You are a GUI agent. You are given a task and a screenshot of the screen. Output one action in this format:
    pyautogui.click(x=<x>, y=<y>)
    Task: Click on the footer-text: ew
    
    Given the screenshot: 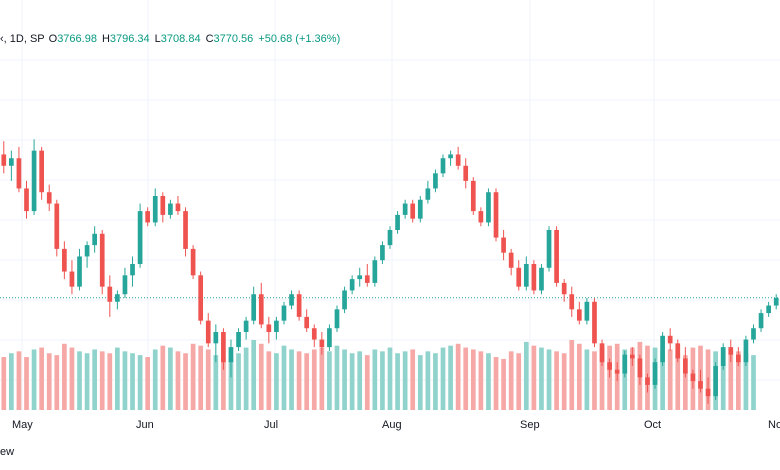 What is the action you would take?
    pyautogui.click(x=7, y=452)
    